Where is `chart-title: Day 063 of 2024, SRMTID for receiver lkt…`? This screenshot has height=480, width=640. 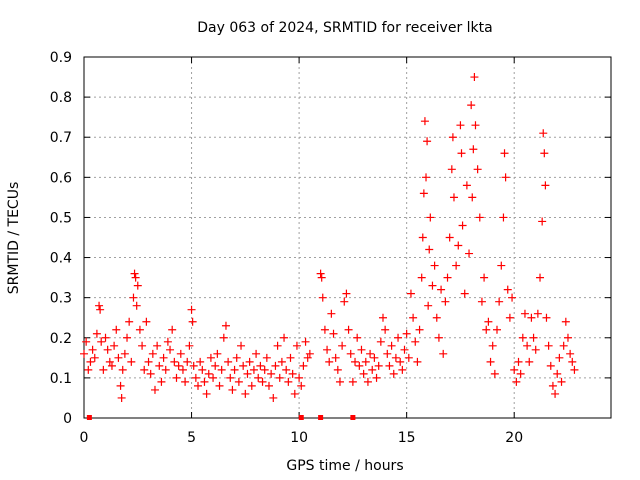
chart-title: Day 063 of 2024, SRMTID for receiver lkt… is located at coordinates (344, 28).